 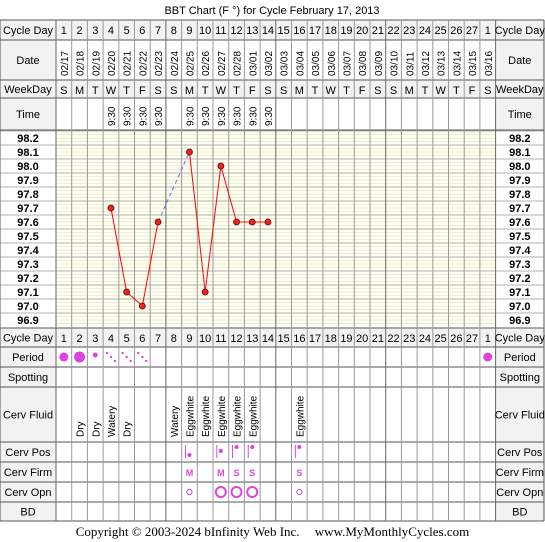 I want to click on cerv-firm-cell: M, so click(x=190, y=473).